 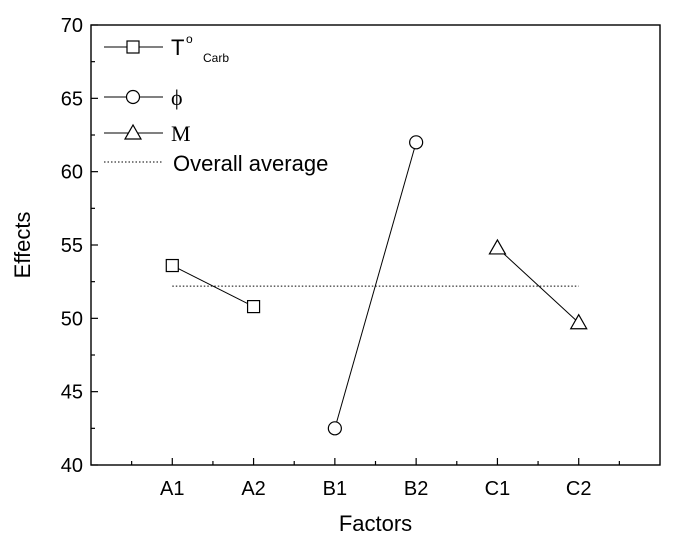 I want to click on legend-label-main: T, so click(x=177, y=47).